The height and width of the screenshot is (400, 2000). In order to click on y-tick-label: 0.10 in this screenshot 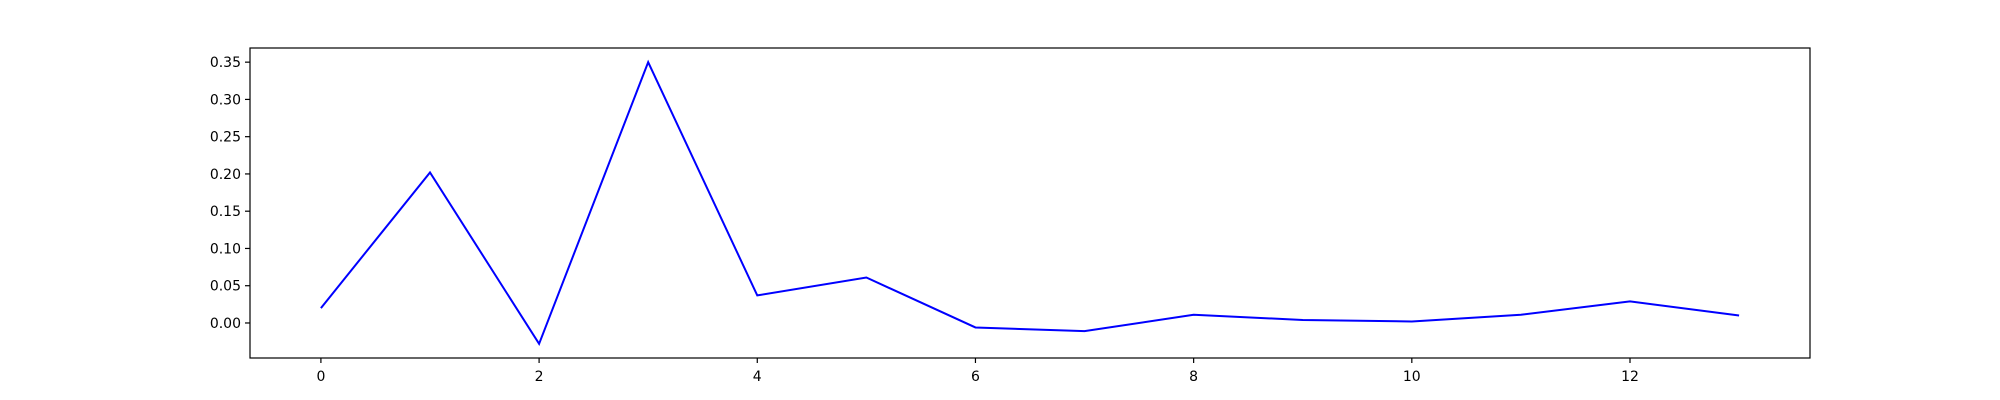, I will do `click(225, 249)`.